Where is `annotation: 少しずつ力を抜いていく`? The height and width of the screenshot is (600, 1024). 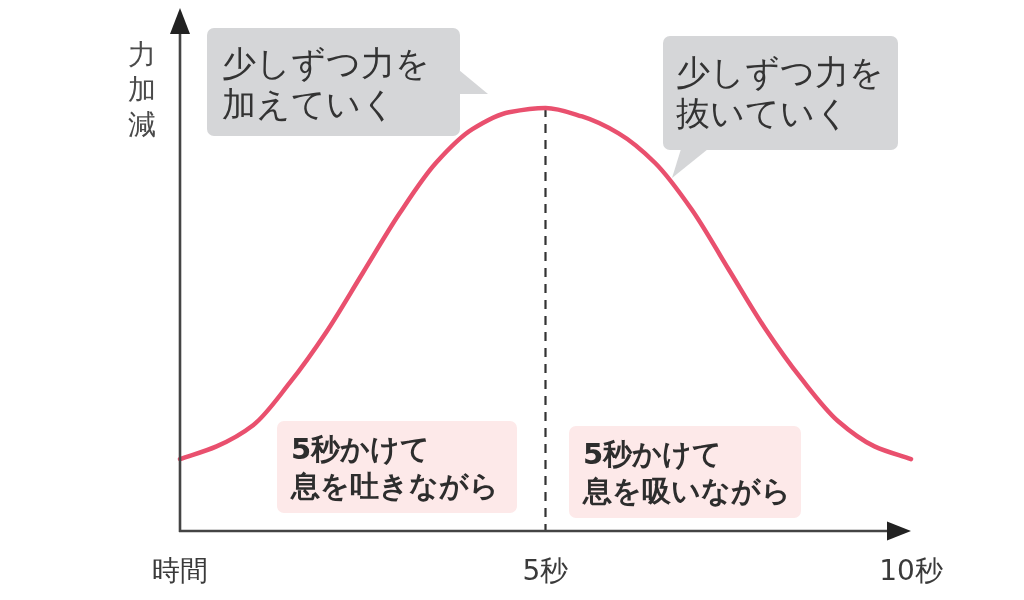 annotation: 少しずつ力を抜いていく is located at coordinates (780, 92).